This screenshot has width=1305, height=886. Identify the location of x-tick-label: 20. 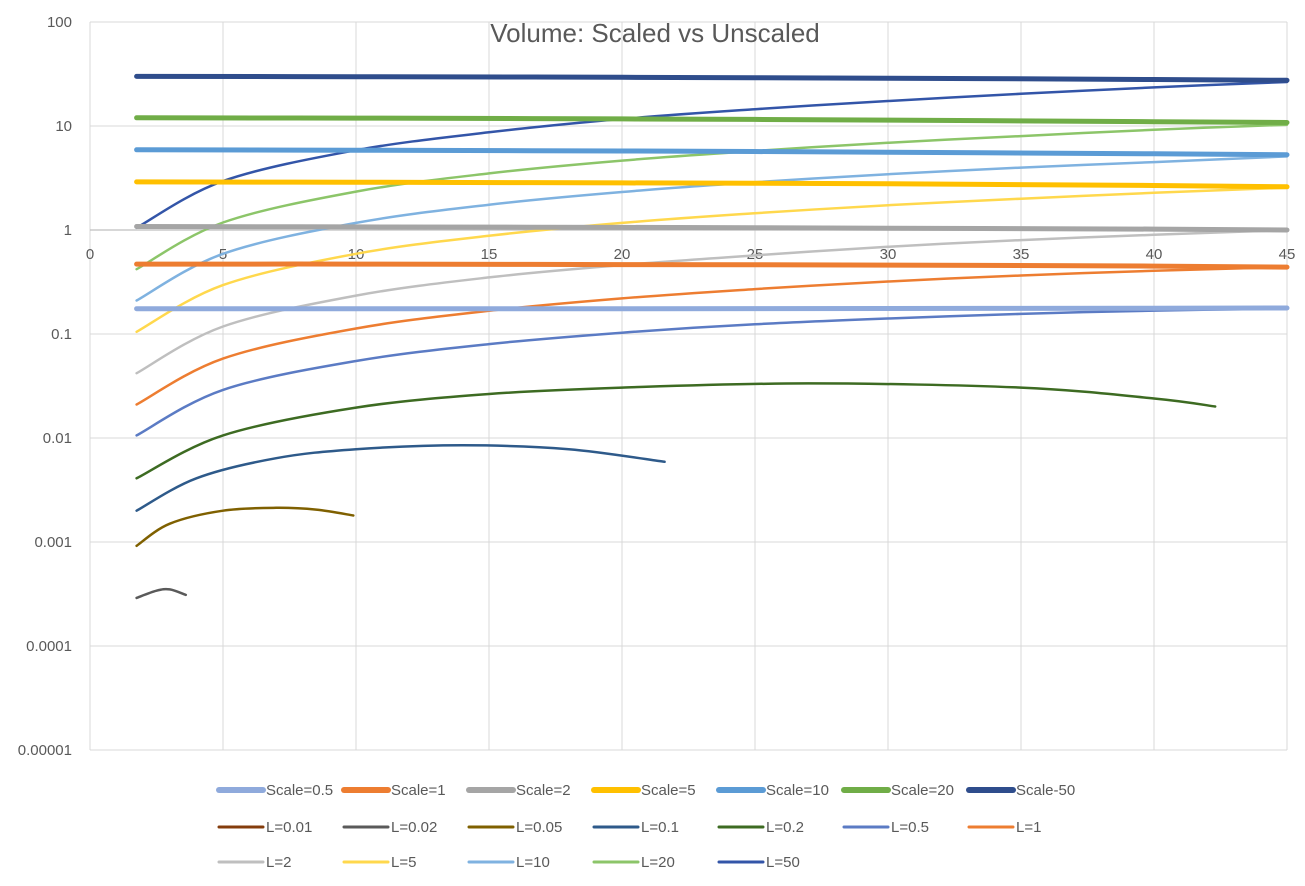
(622, 254).